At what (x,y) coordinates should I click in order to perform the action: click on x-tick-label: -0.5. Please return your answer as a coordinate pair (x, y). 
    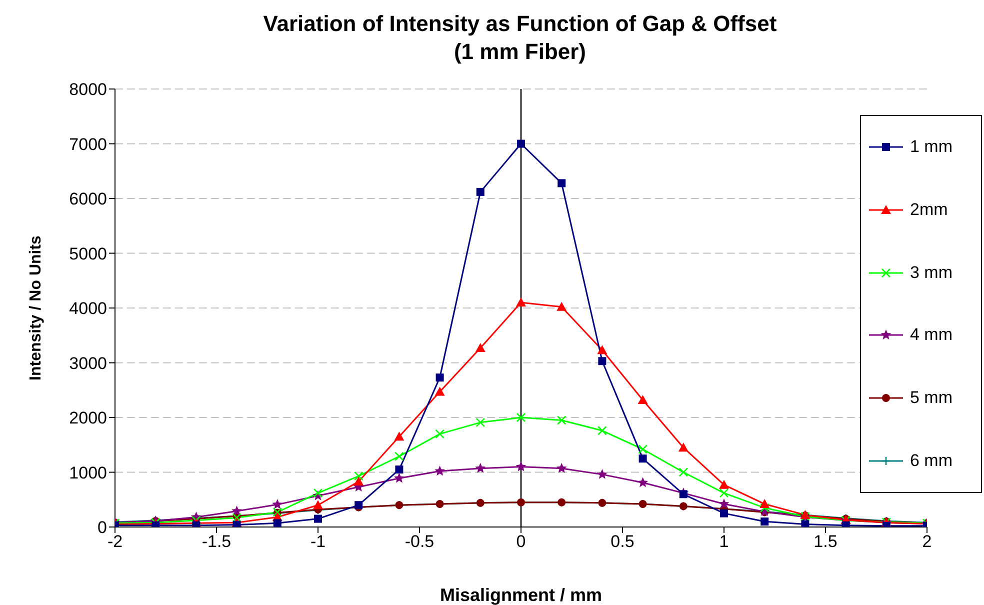
    Looking at the image, I should click on (419, 542).